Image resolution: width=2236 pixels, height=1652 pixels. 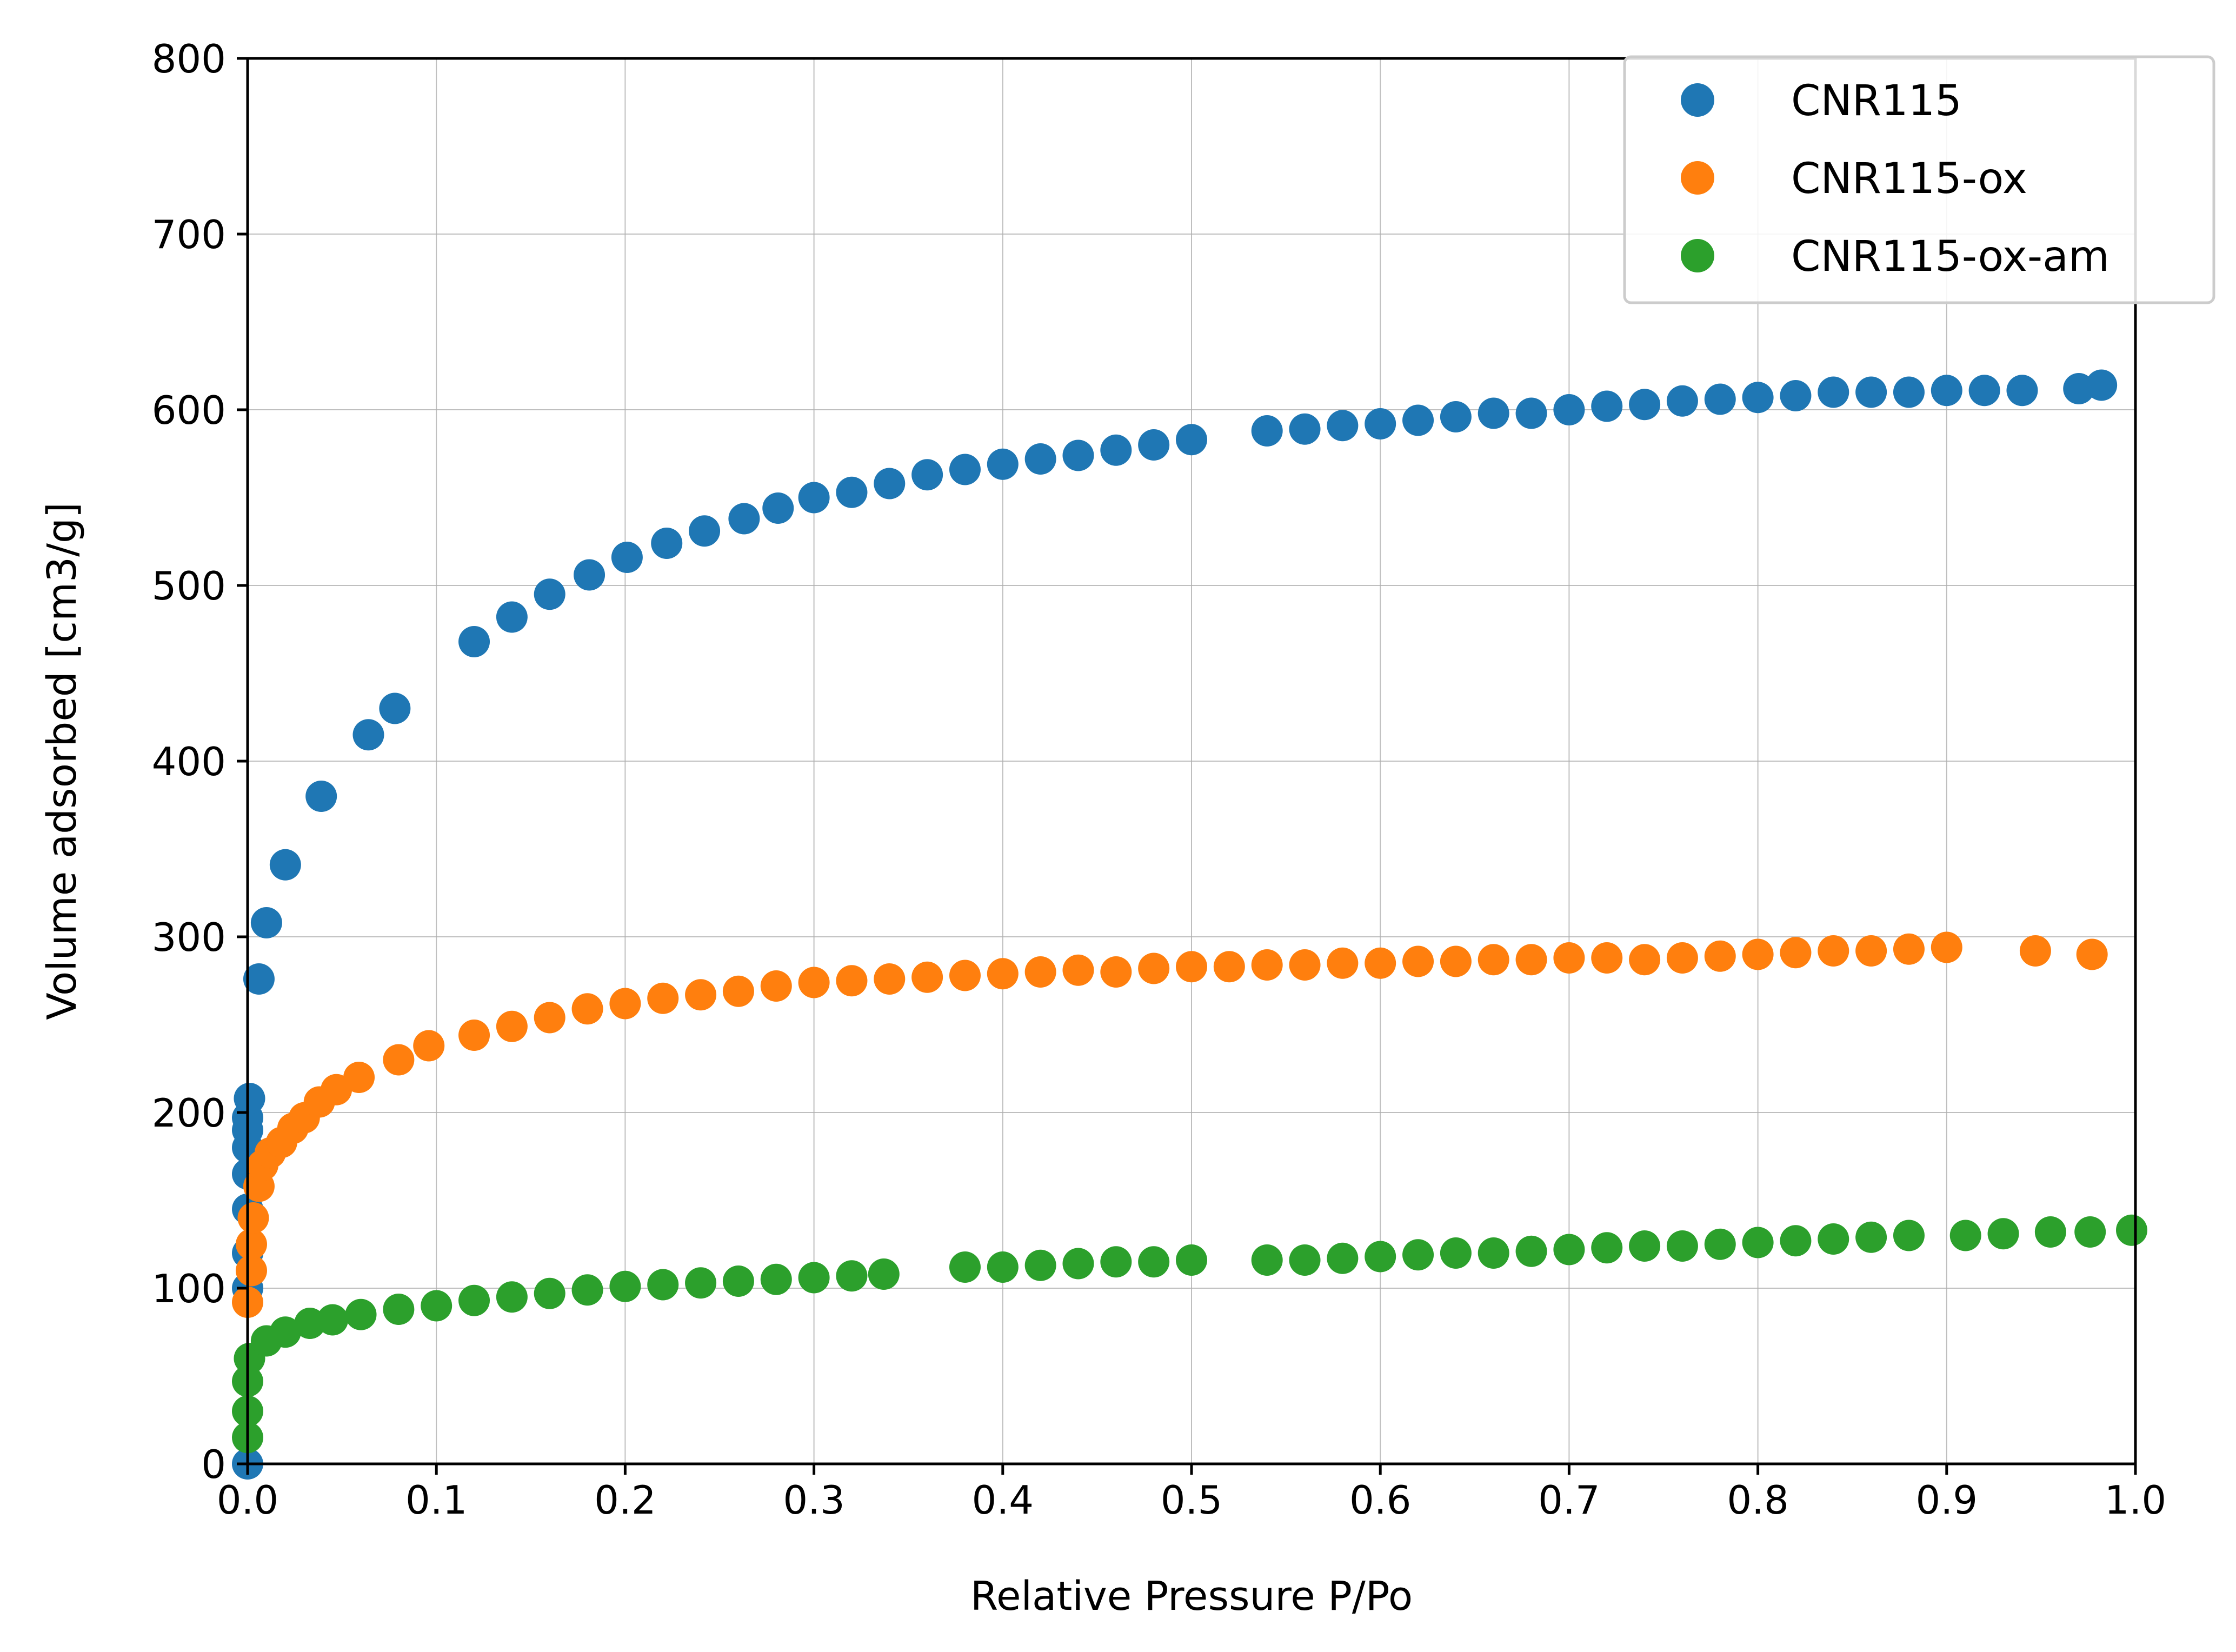 What do you see at coordinates (625, 1500) in the screenshot?
I see `x-tick-label: 0.2` at bounding box center [625, 1500].